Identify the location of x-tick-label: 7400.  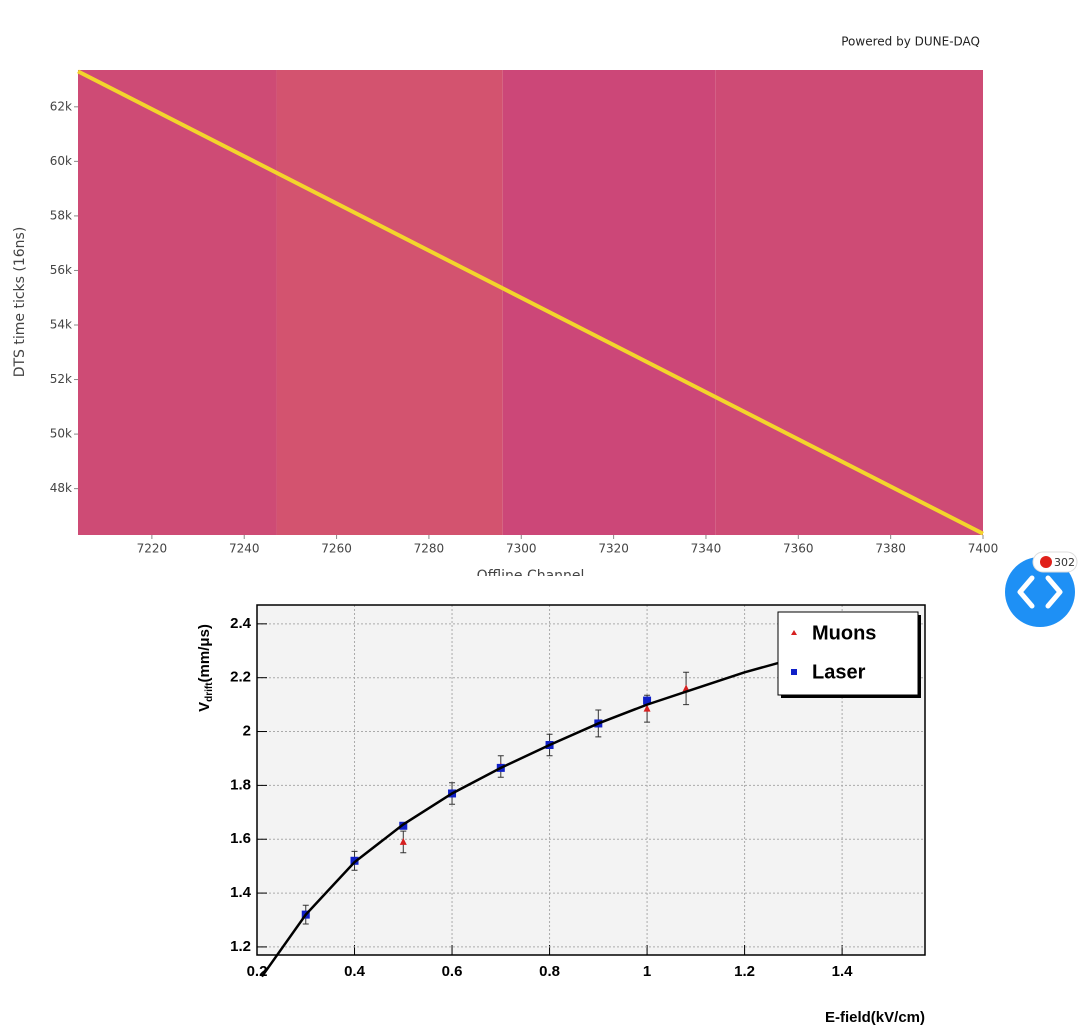
(983, 549).